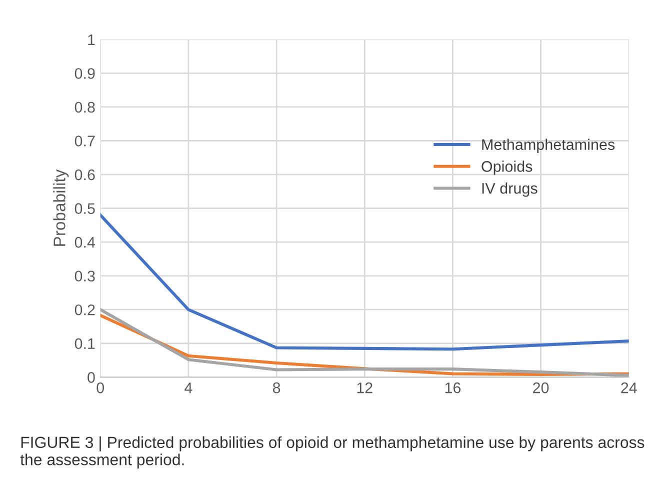 This screenshot has width=669, height=493. I want to click on y-axis-title: Probability, so click(61, 207).